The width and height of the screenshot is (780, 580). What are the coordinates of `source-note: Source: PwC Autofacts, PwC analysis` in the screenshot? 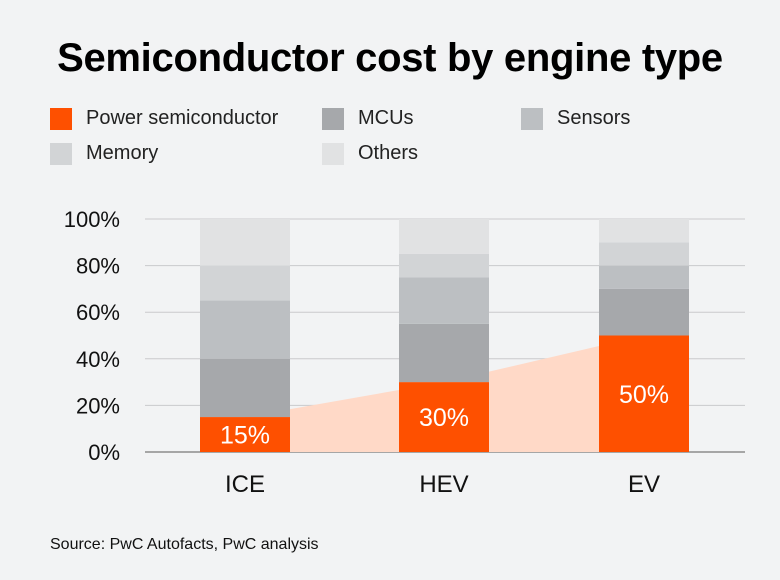 It's located at (184, 544).